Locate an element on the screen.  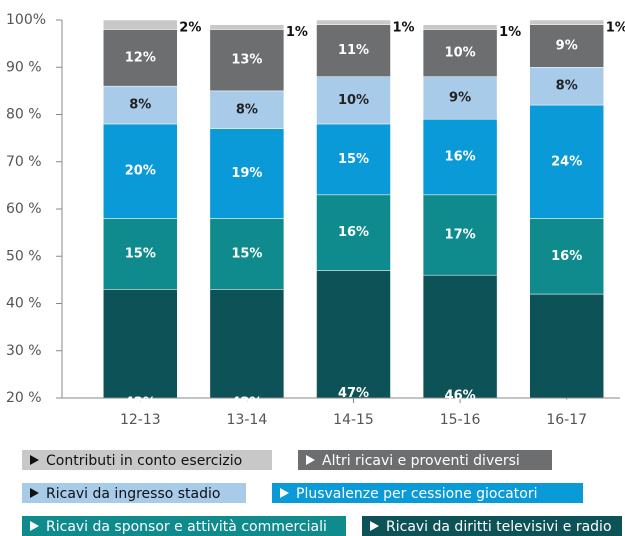
data-label: 17% is located at coordinates (460, 234).